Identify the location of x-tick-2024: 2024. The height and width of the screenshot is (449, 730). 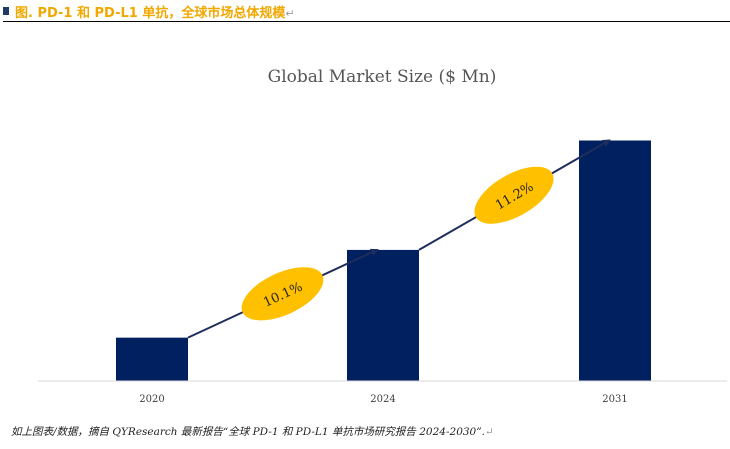
(382, 399).